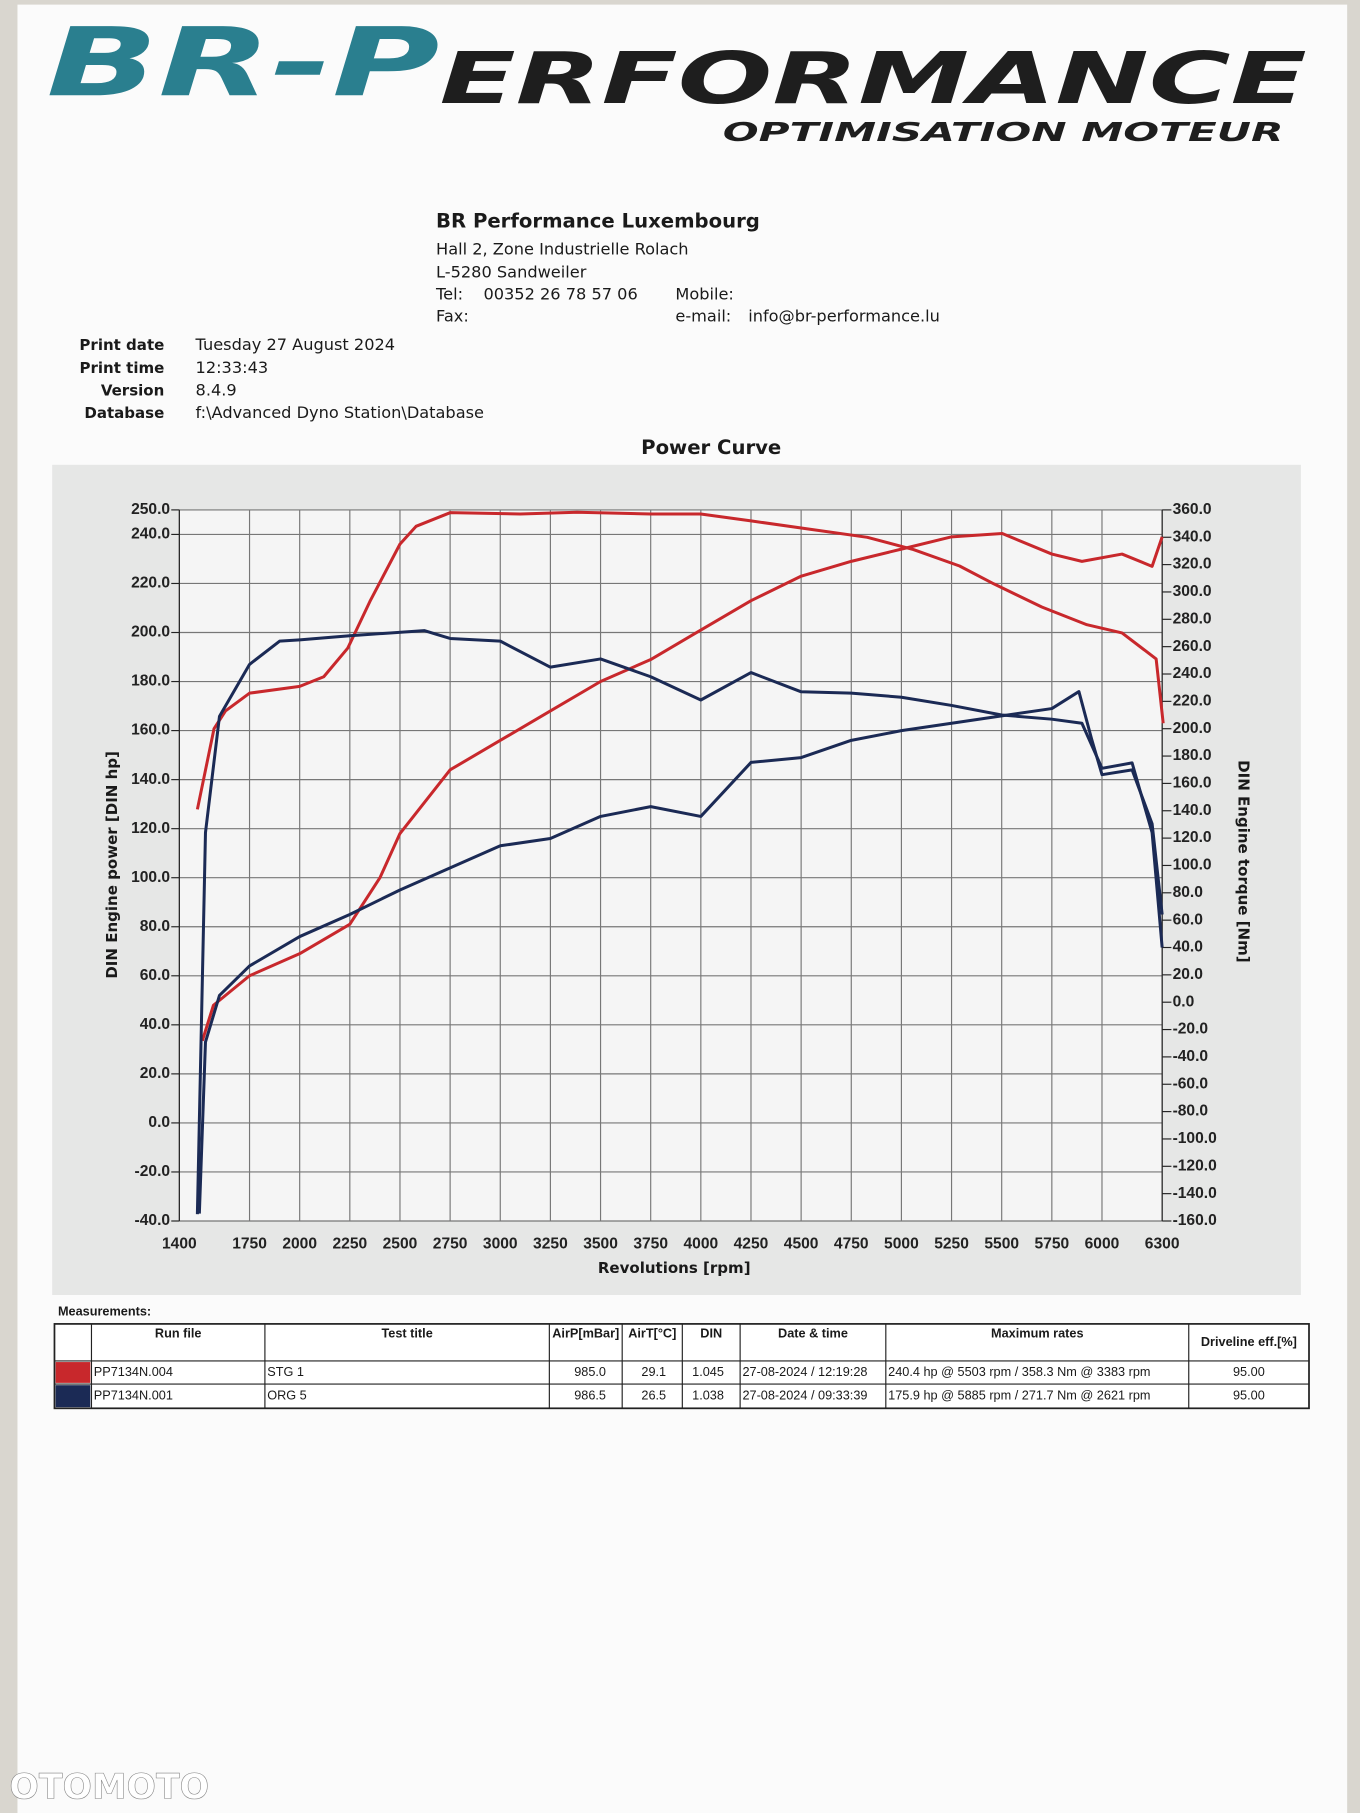  I want to click on x-tick-label: 1750, so click(249, 1243).